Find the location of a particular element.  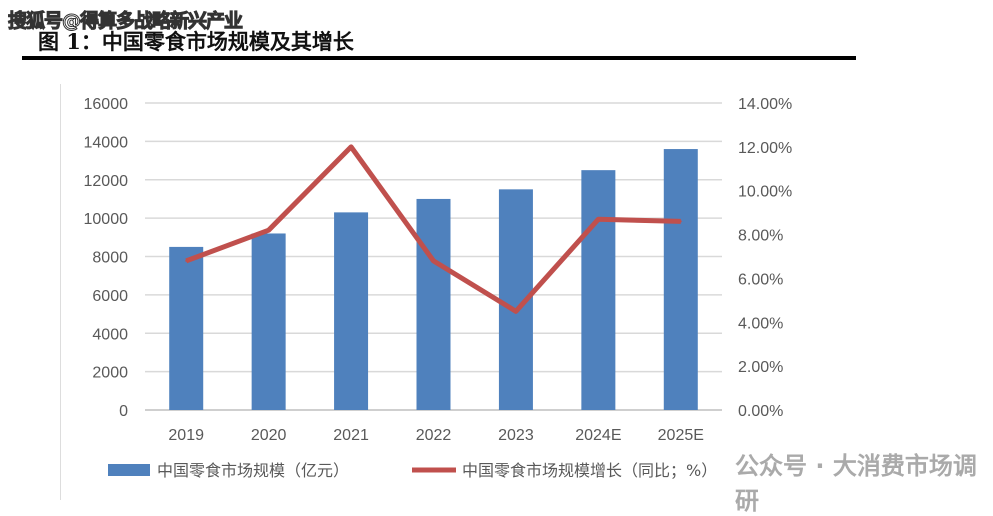

left-border is located at coordinates (60, 292).